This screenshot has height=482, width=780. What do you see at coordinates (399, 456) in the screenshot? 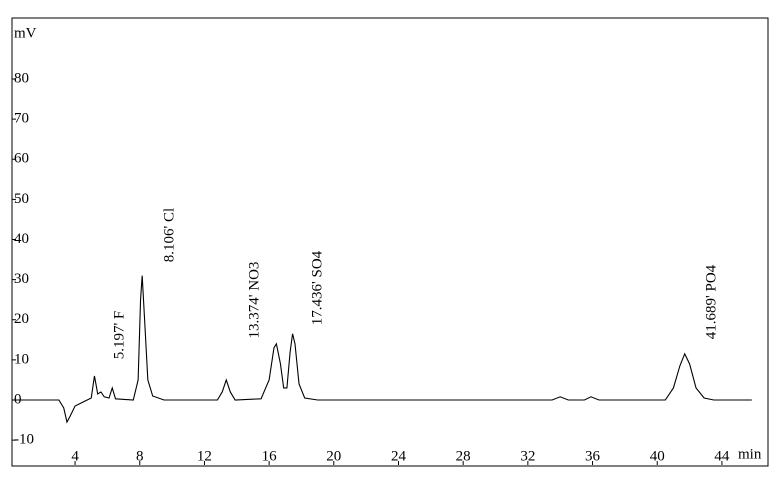
I see `x-tick-label: 24` at bounding box center [399, 456].